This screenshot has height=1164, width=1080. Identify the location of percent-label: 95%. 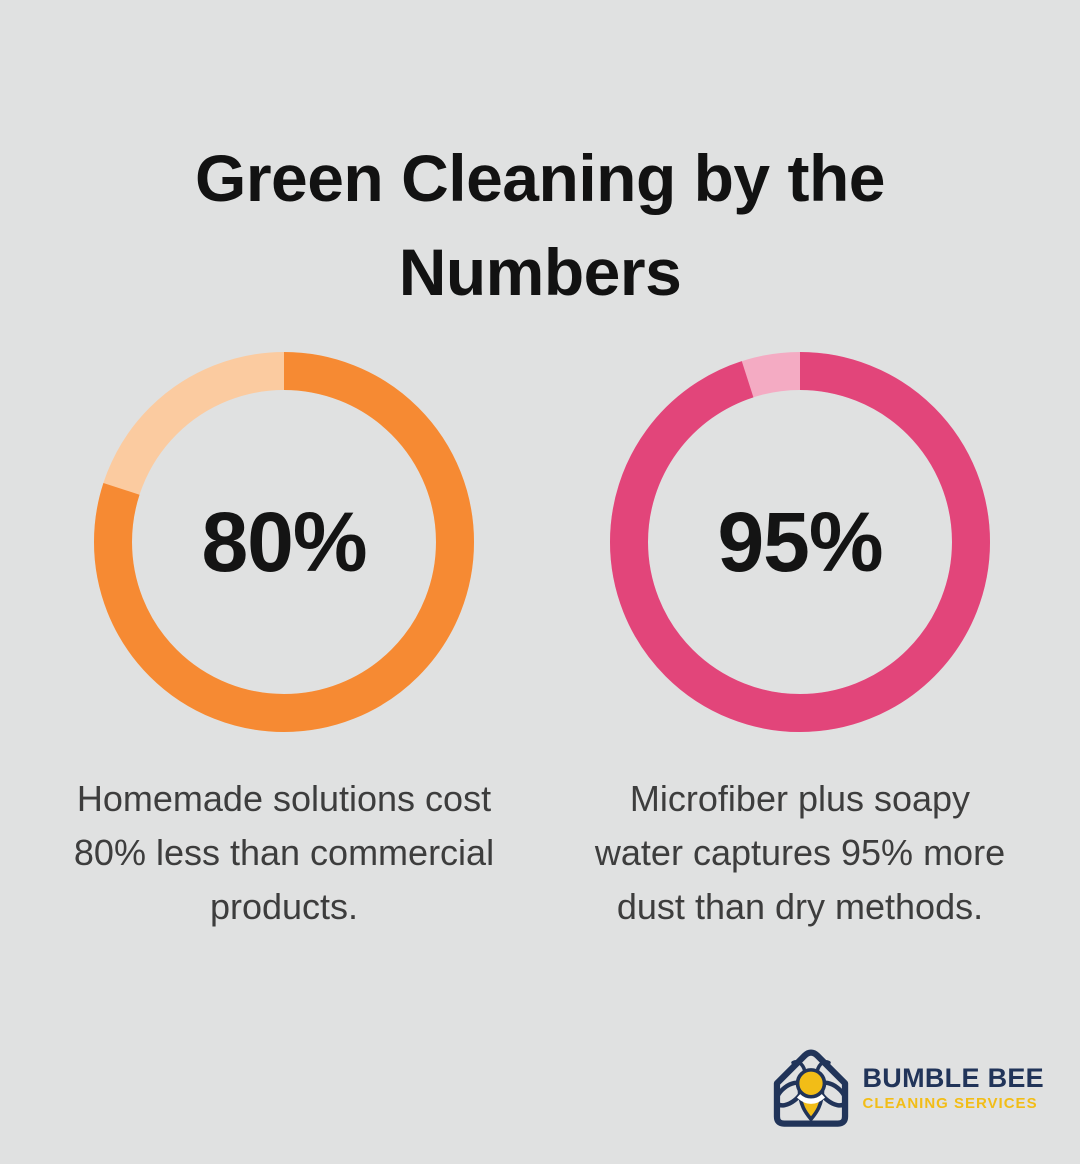
(800, 541).